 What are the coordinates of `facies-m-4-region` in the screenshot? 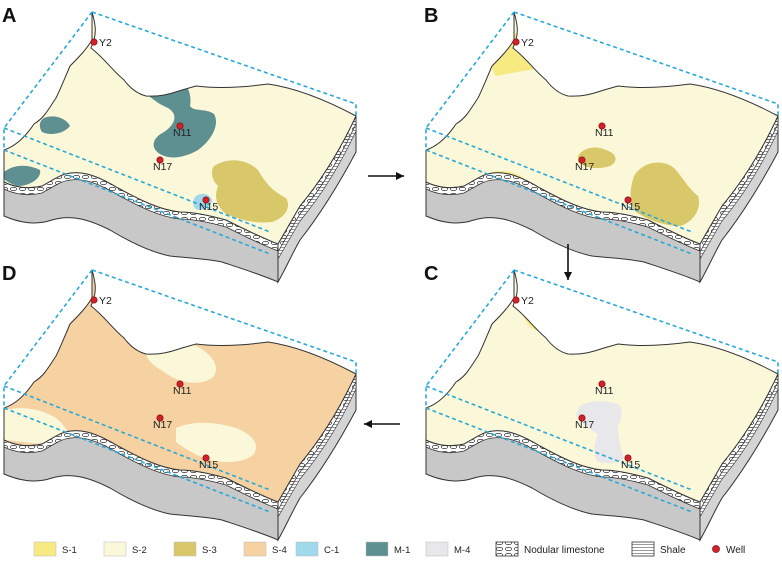 It's located at (600, 432).